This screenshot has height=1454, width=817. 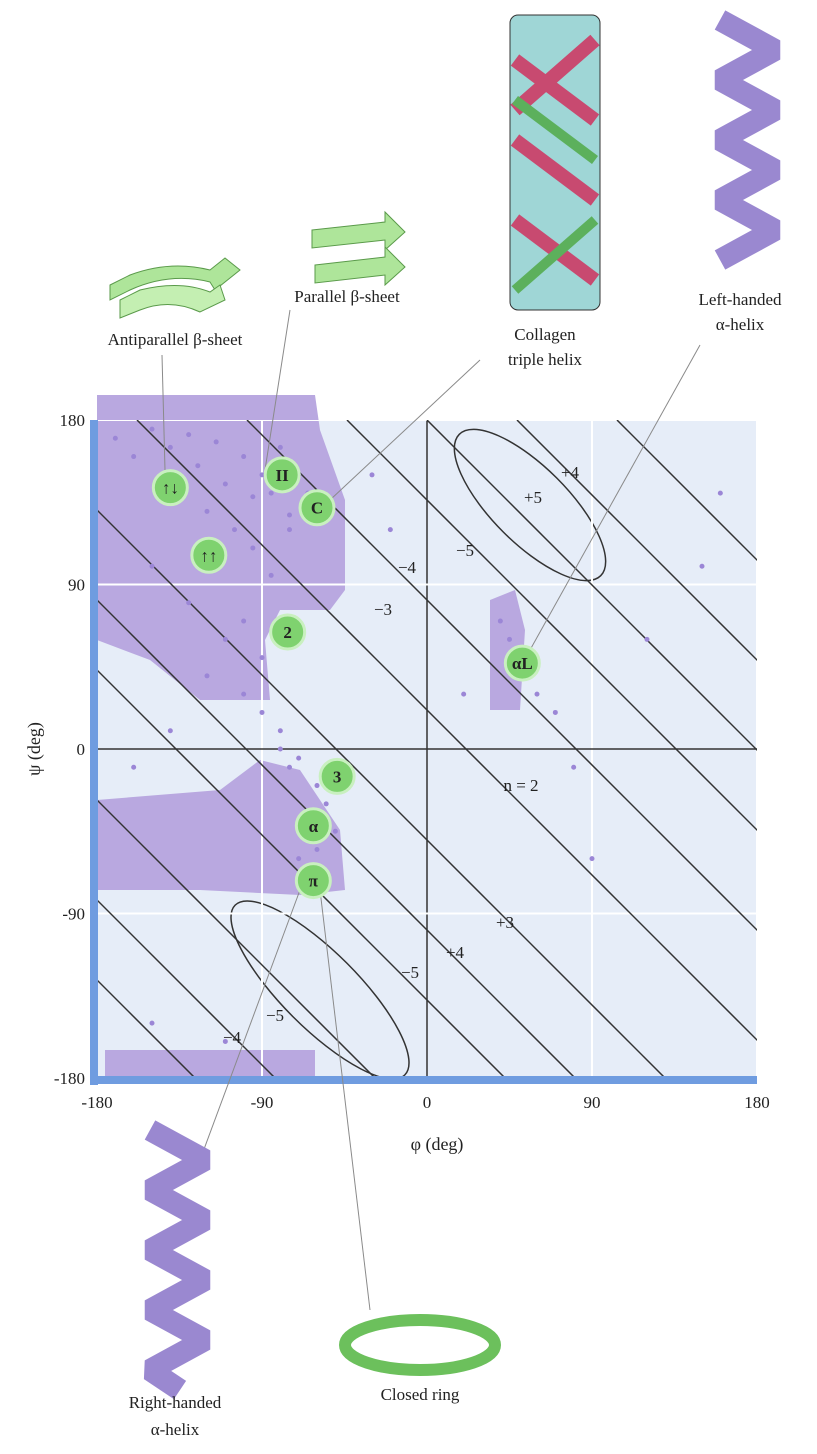 I want to click on marker-label: 2, so click(x=287, y=632).